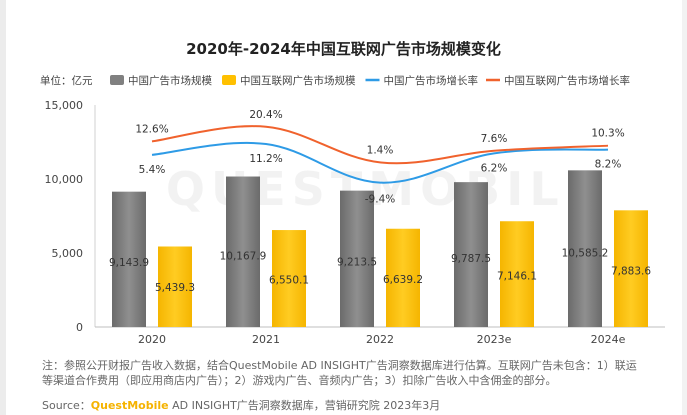 The image size is (687, 415). What do you see at coordinates (229, 80) in the screenshot?
I see `legend-2-swatch` at bounding box center [229, 80].